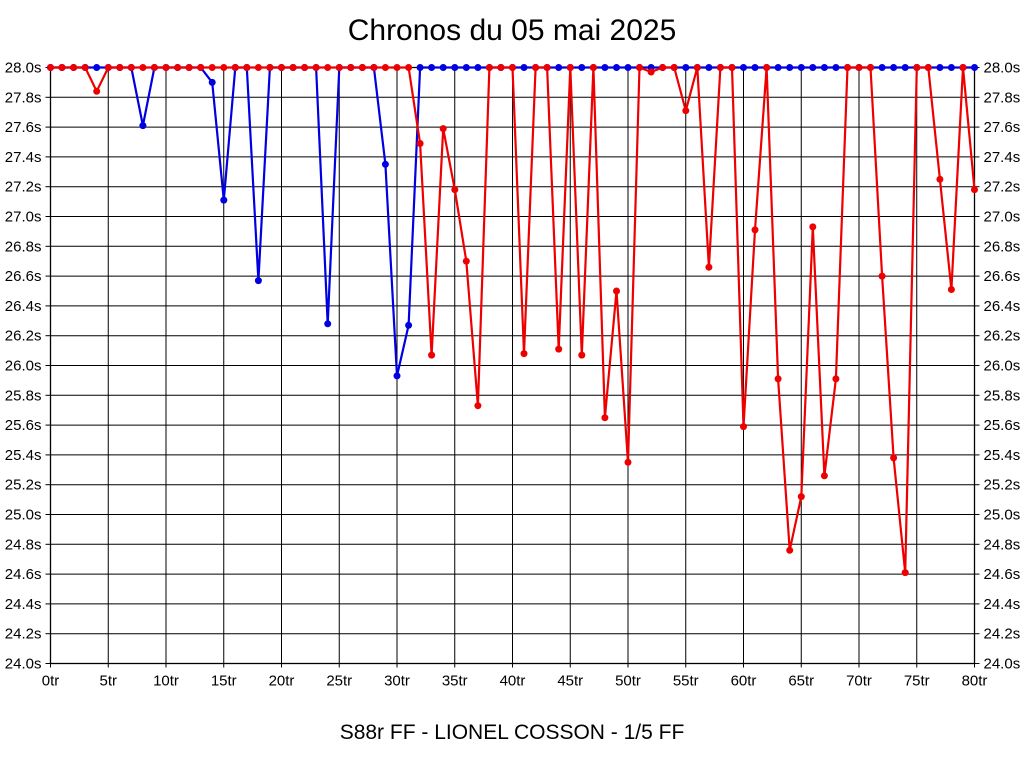 This screenshot has height=768, width=1024. What do you see at coordinates (1002, 276) in the screenshot?
I see `y-tick-label-right: 26.6s` at bounding box center [1002, 276].